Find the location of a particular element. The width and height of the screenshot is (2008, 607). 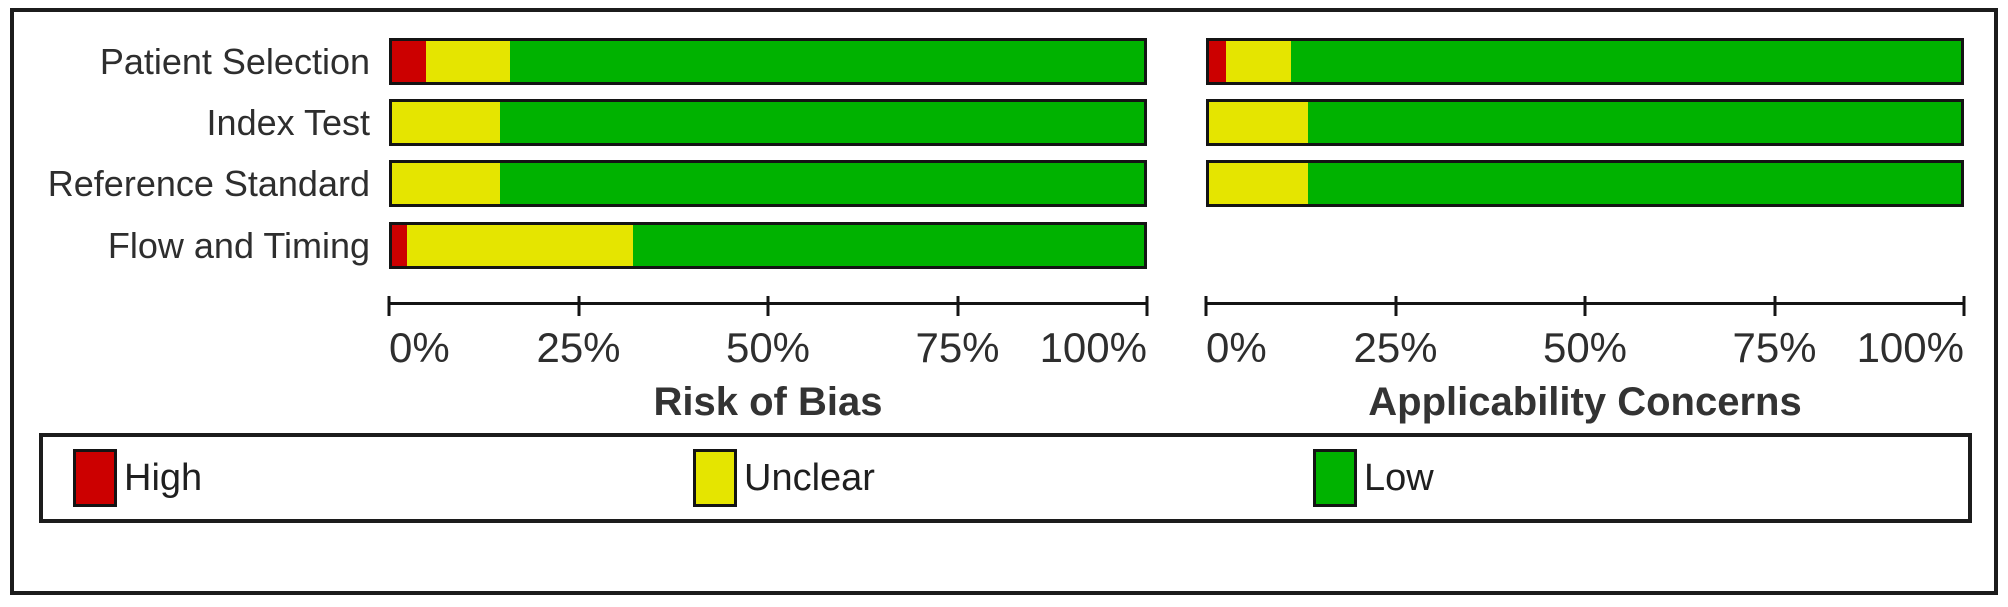

legend-item-low: Low is located at coordinates (1373, 478).